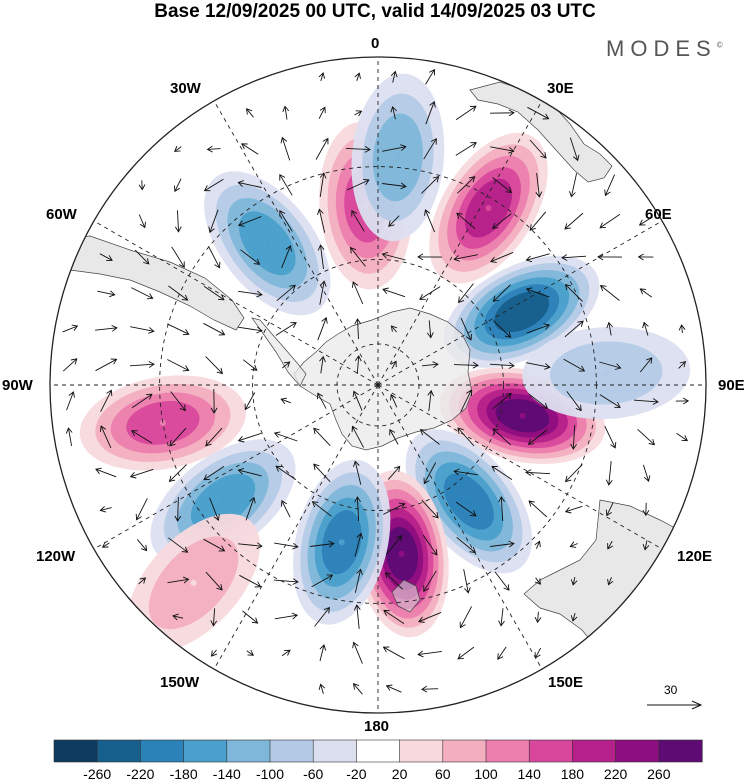 Image resolution: width=750 pixels, height=783 pixels. I want to click on lon-label-90w: 90W, so click(17, 385).